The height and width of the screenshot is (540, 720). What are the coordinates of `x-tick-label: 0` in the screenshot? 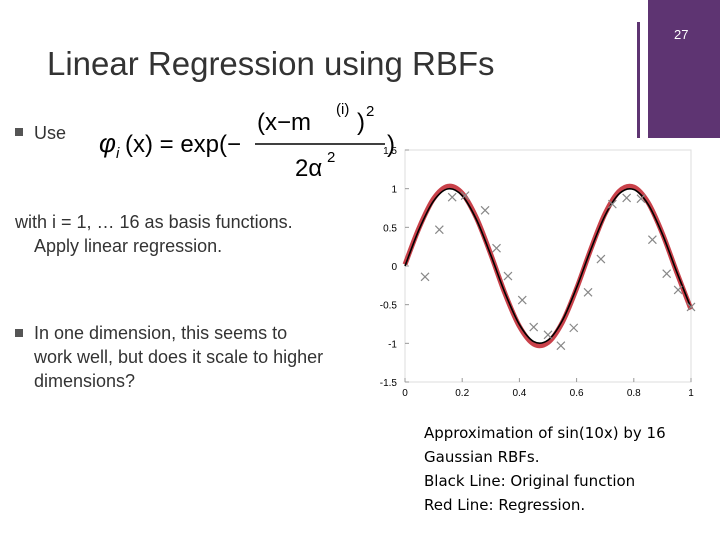 It's located at (405, 393).